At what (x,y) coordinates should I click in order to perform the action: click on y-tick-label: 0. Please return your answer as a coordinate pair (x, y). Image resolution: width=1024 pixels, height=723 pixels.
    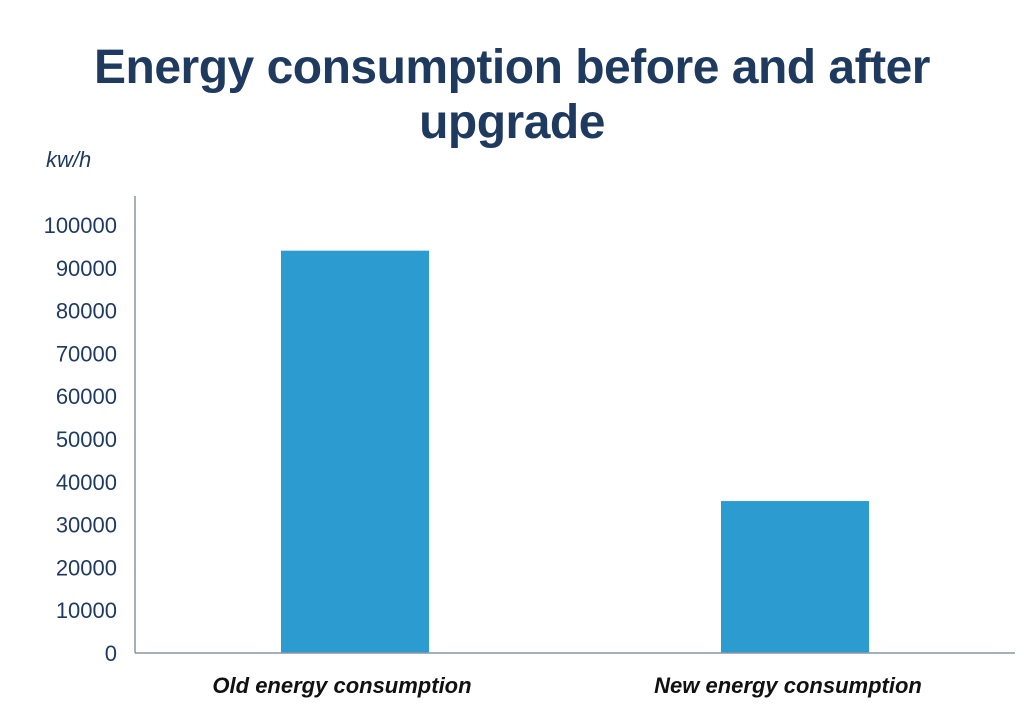
    Looking at the image, I should click on (111, 653).